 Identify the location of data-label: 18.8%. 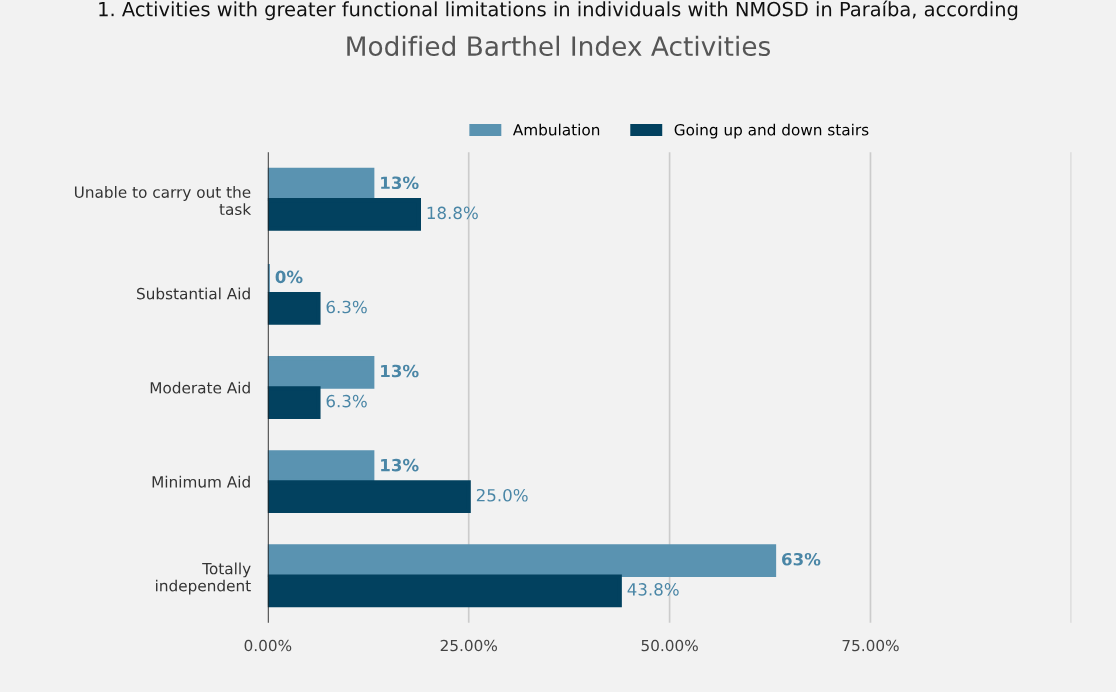
(452, 213).